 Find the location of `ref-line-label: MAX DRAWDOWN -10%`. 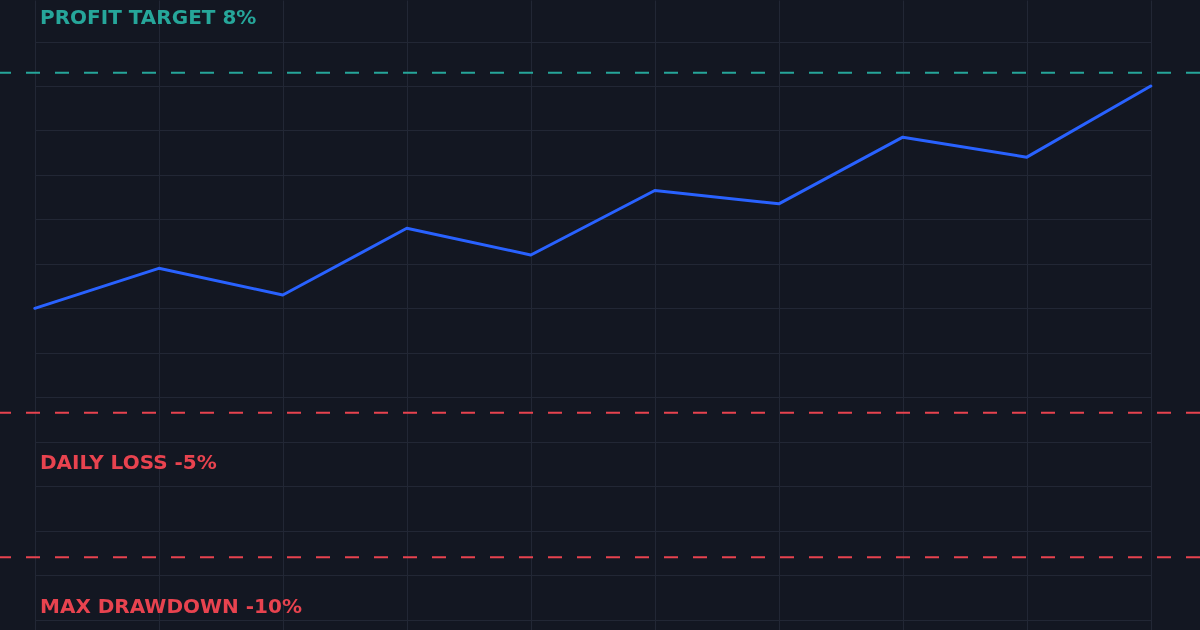

ref-line-label: MAX DRAWDOWN -10% is located at coordinates (171, 606).